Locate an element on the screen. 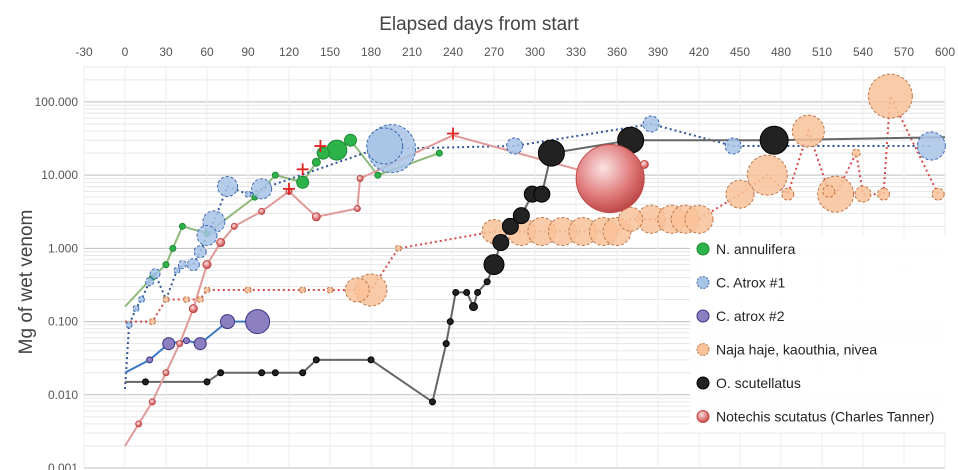 The image size is (958, 470). legend-entry-n-annulifera: N. annulifera is located at coordinates (746, 249).